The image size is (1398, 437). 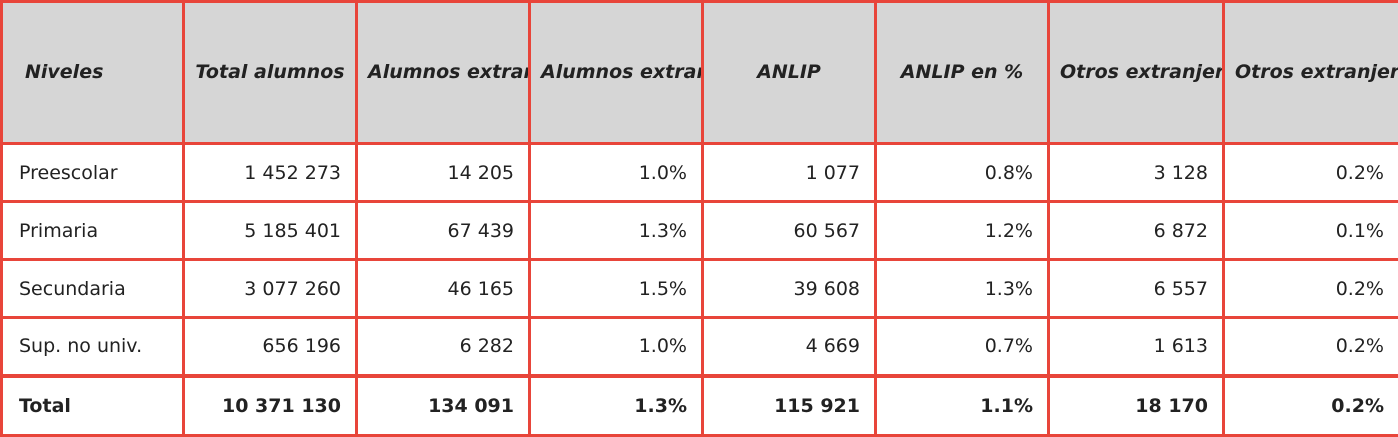 What do you see at coordinates (270, 347) in the screenshot?
I see `table-cell: 656 196` at bounding box center [270, 347].